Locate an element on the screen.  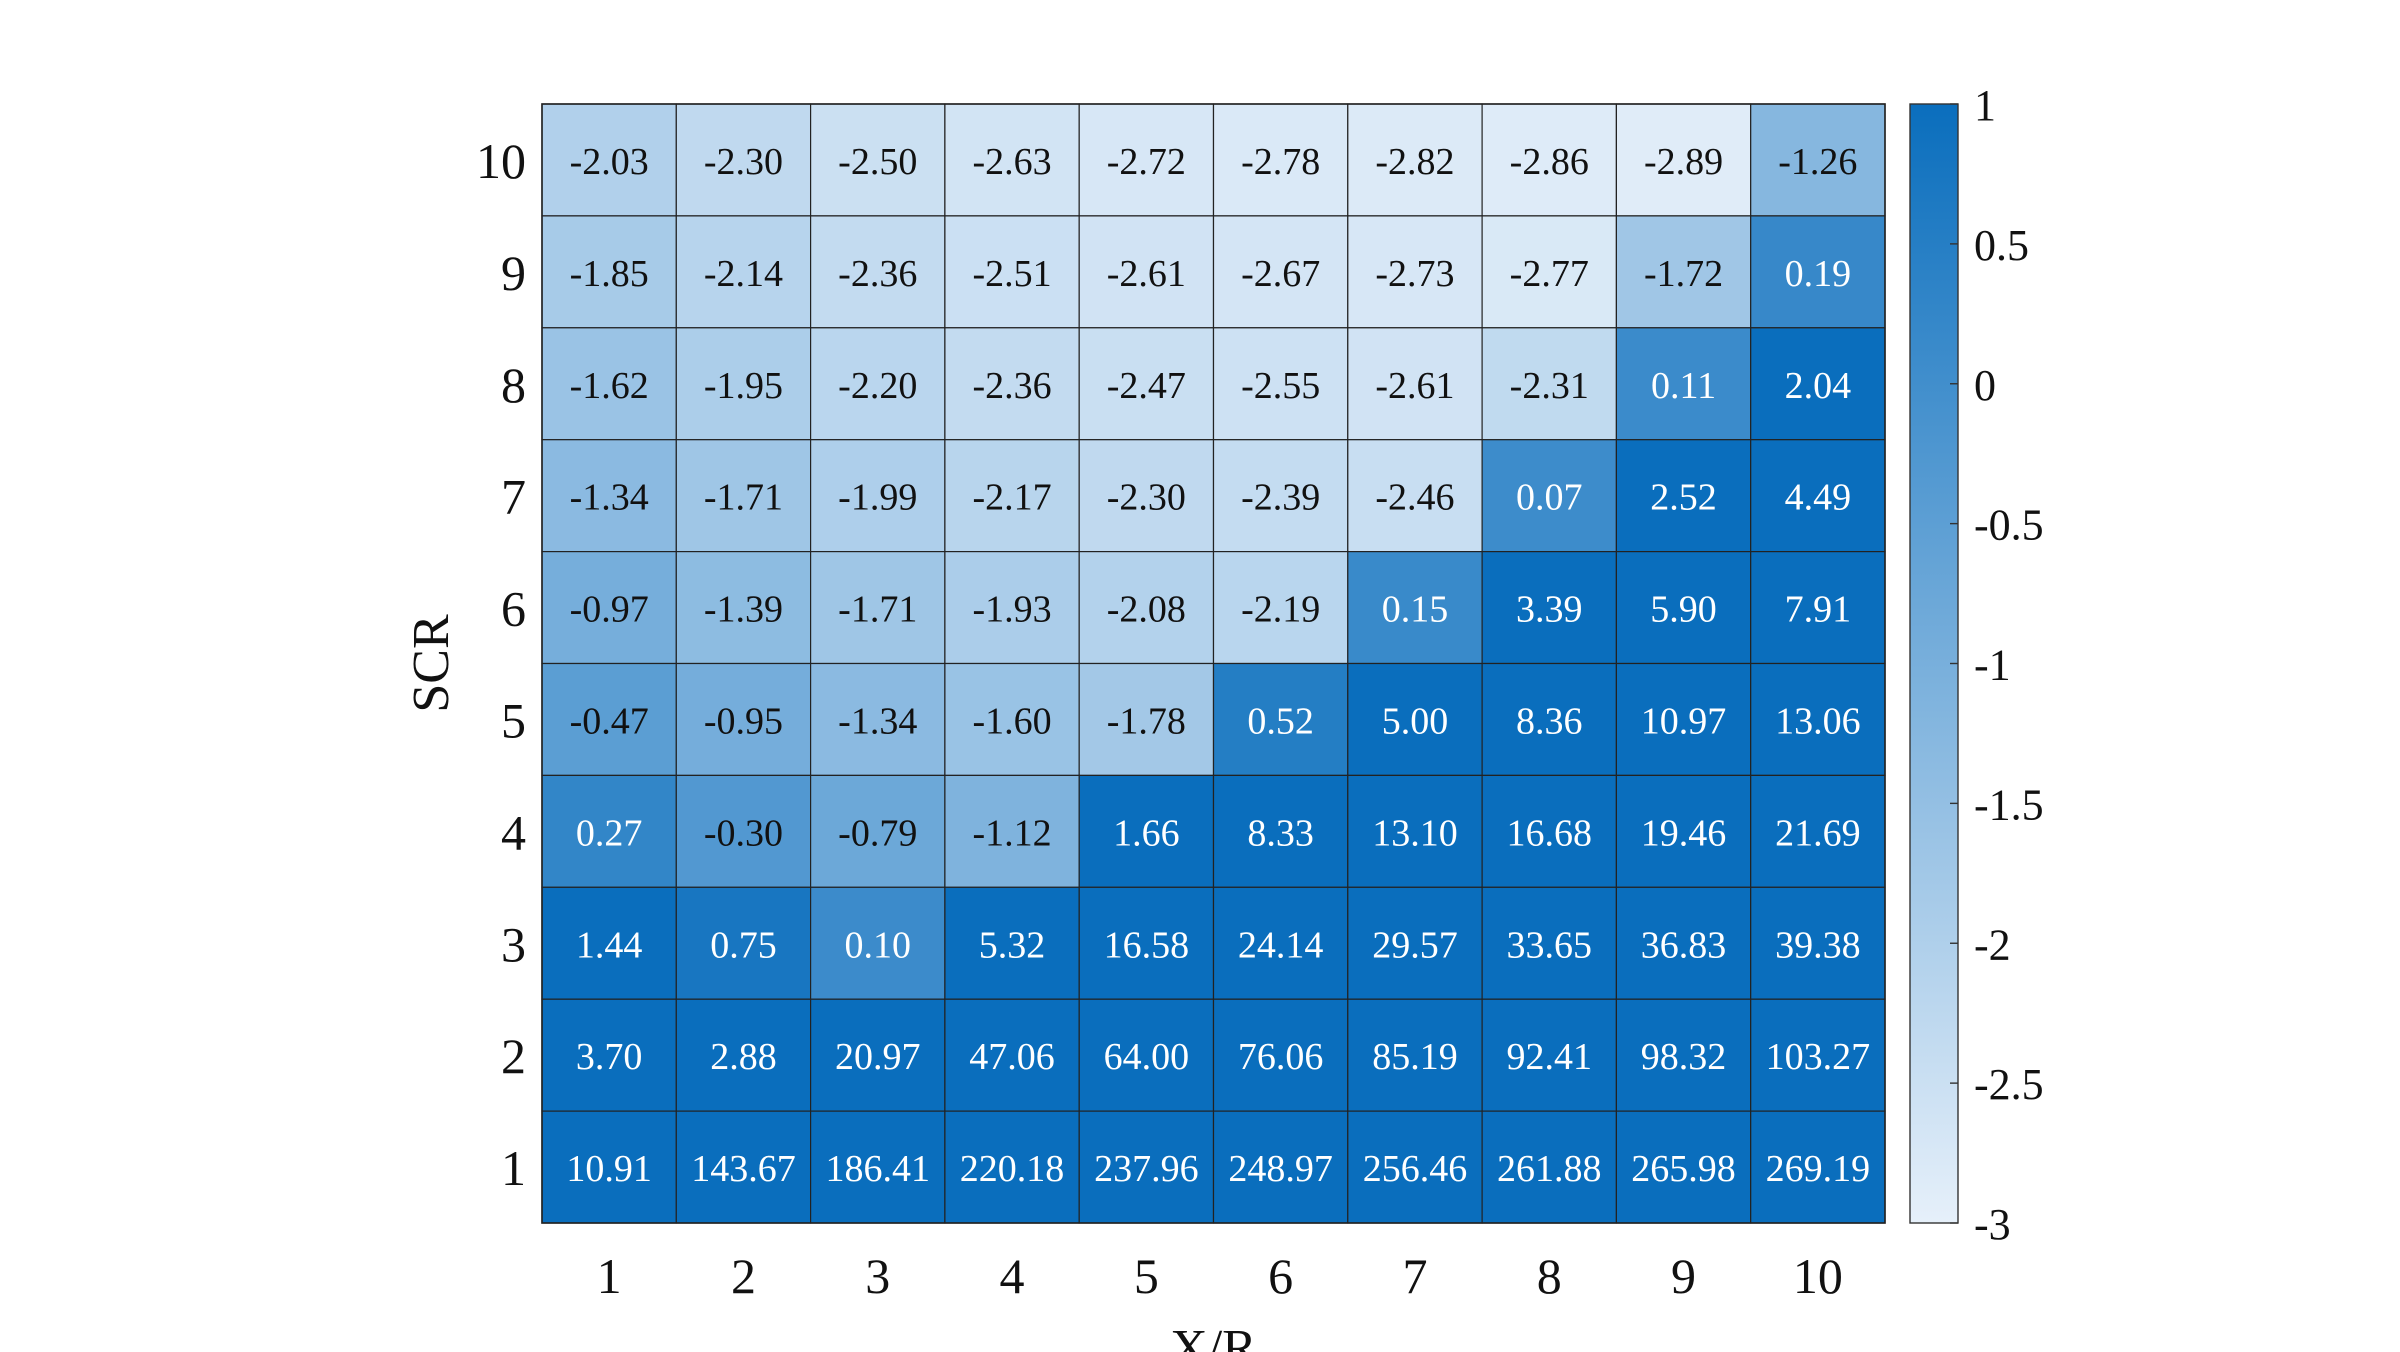
y-axis-label: SCR is located at coordinates (431, 663).